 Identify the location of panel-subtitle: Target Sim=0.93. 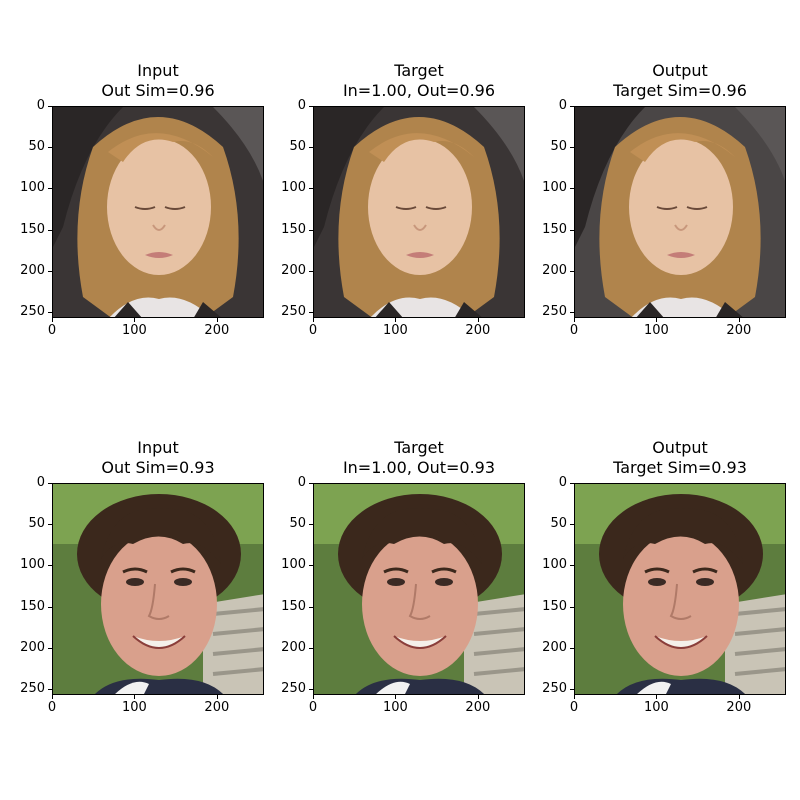
(680, 467).